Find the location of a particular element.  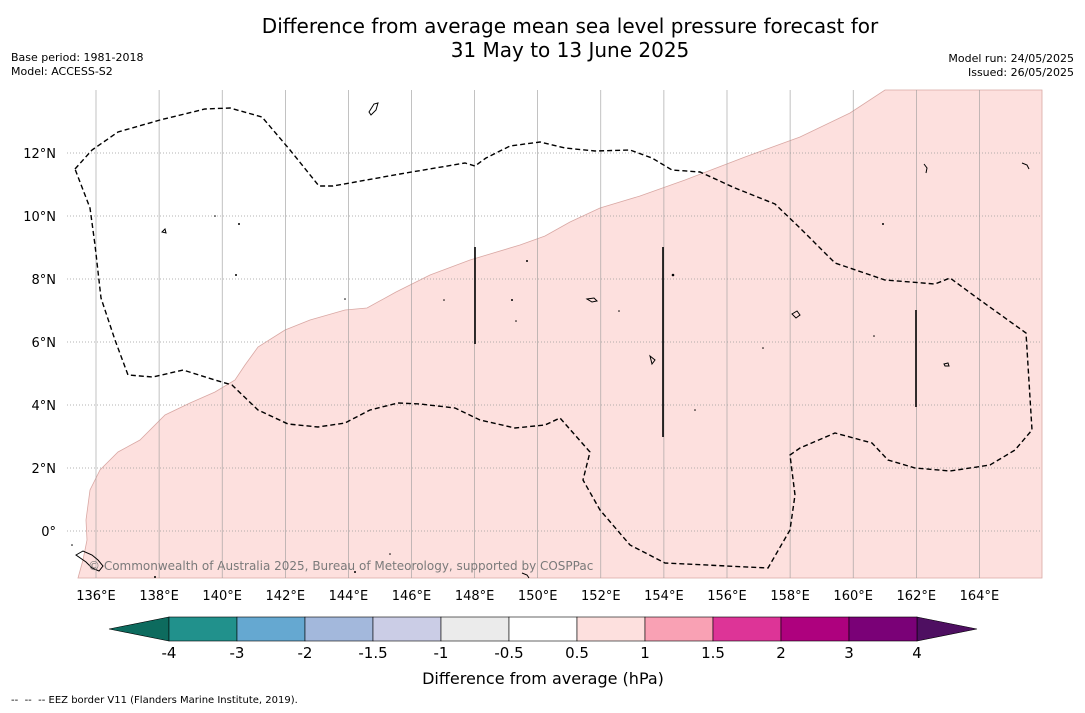

lon-tick-label: 150°E is located at coordinates (538, 596).